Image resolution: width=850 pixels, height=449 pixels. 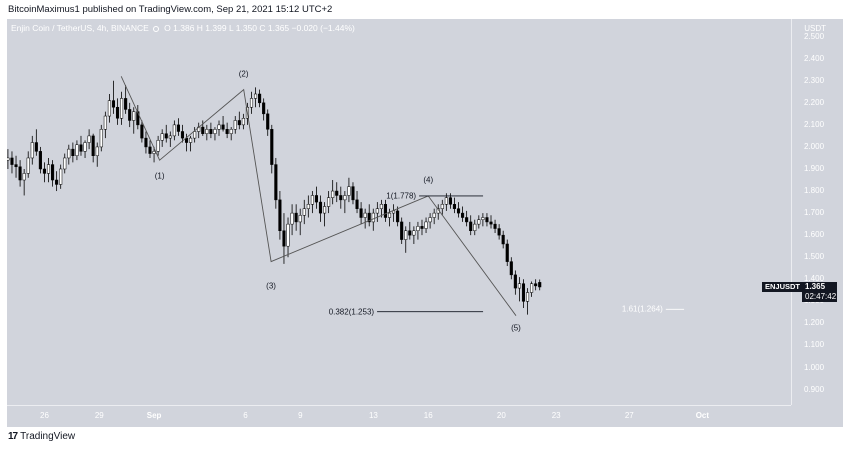 I want to click on ohlc-open: O 1.386, so click(x=179, y=28).